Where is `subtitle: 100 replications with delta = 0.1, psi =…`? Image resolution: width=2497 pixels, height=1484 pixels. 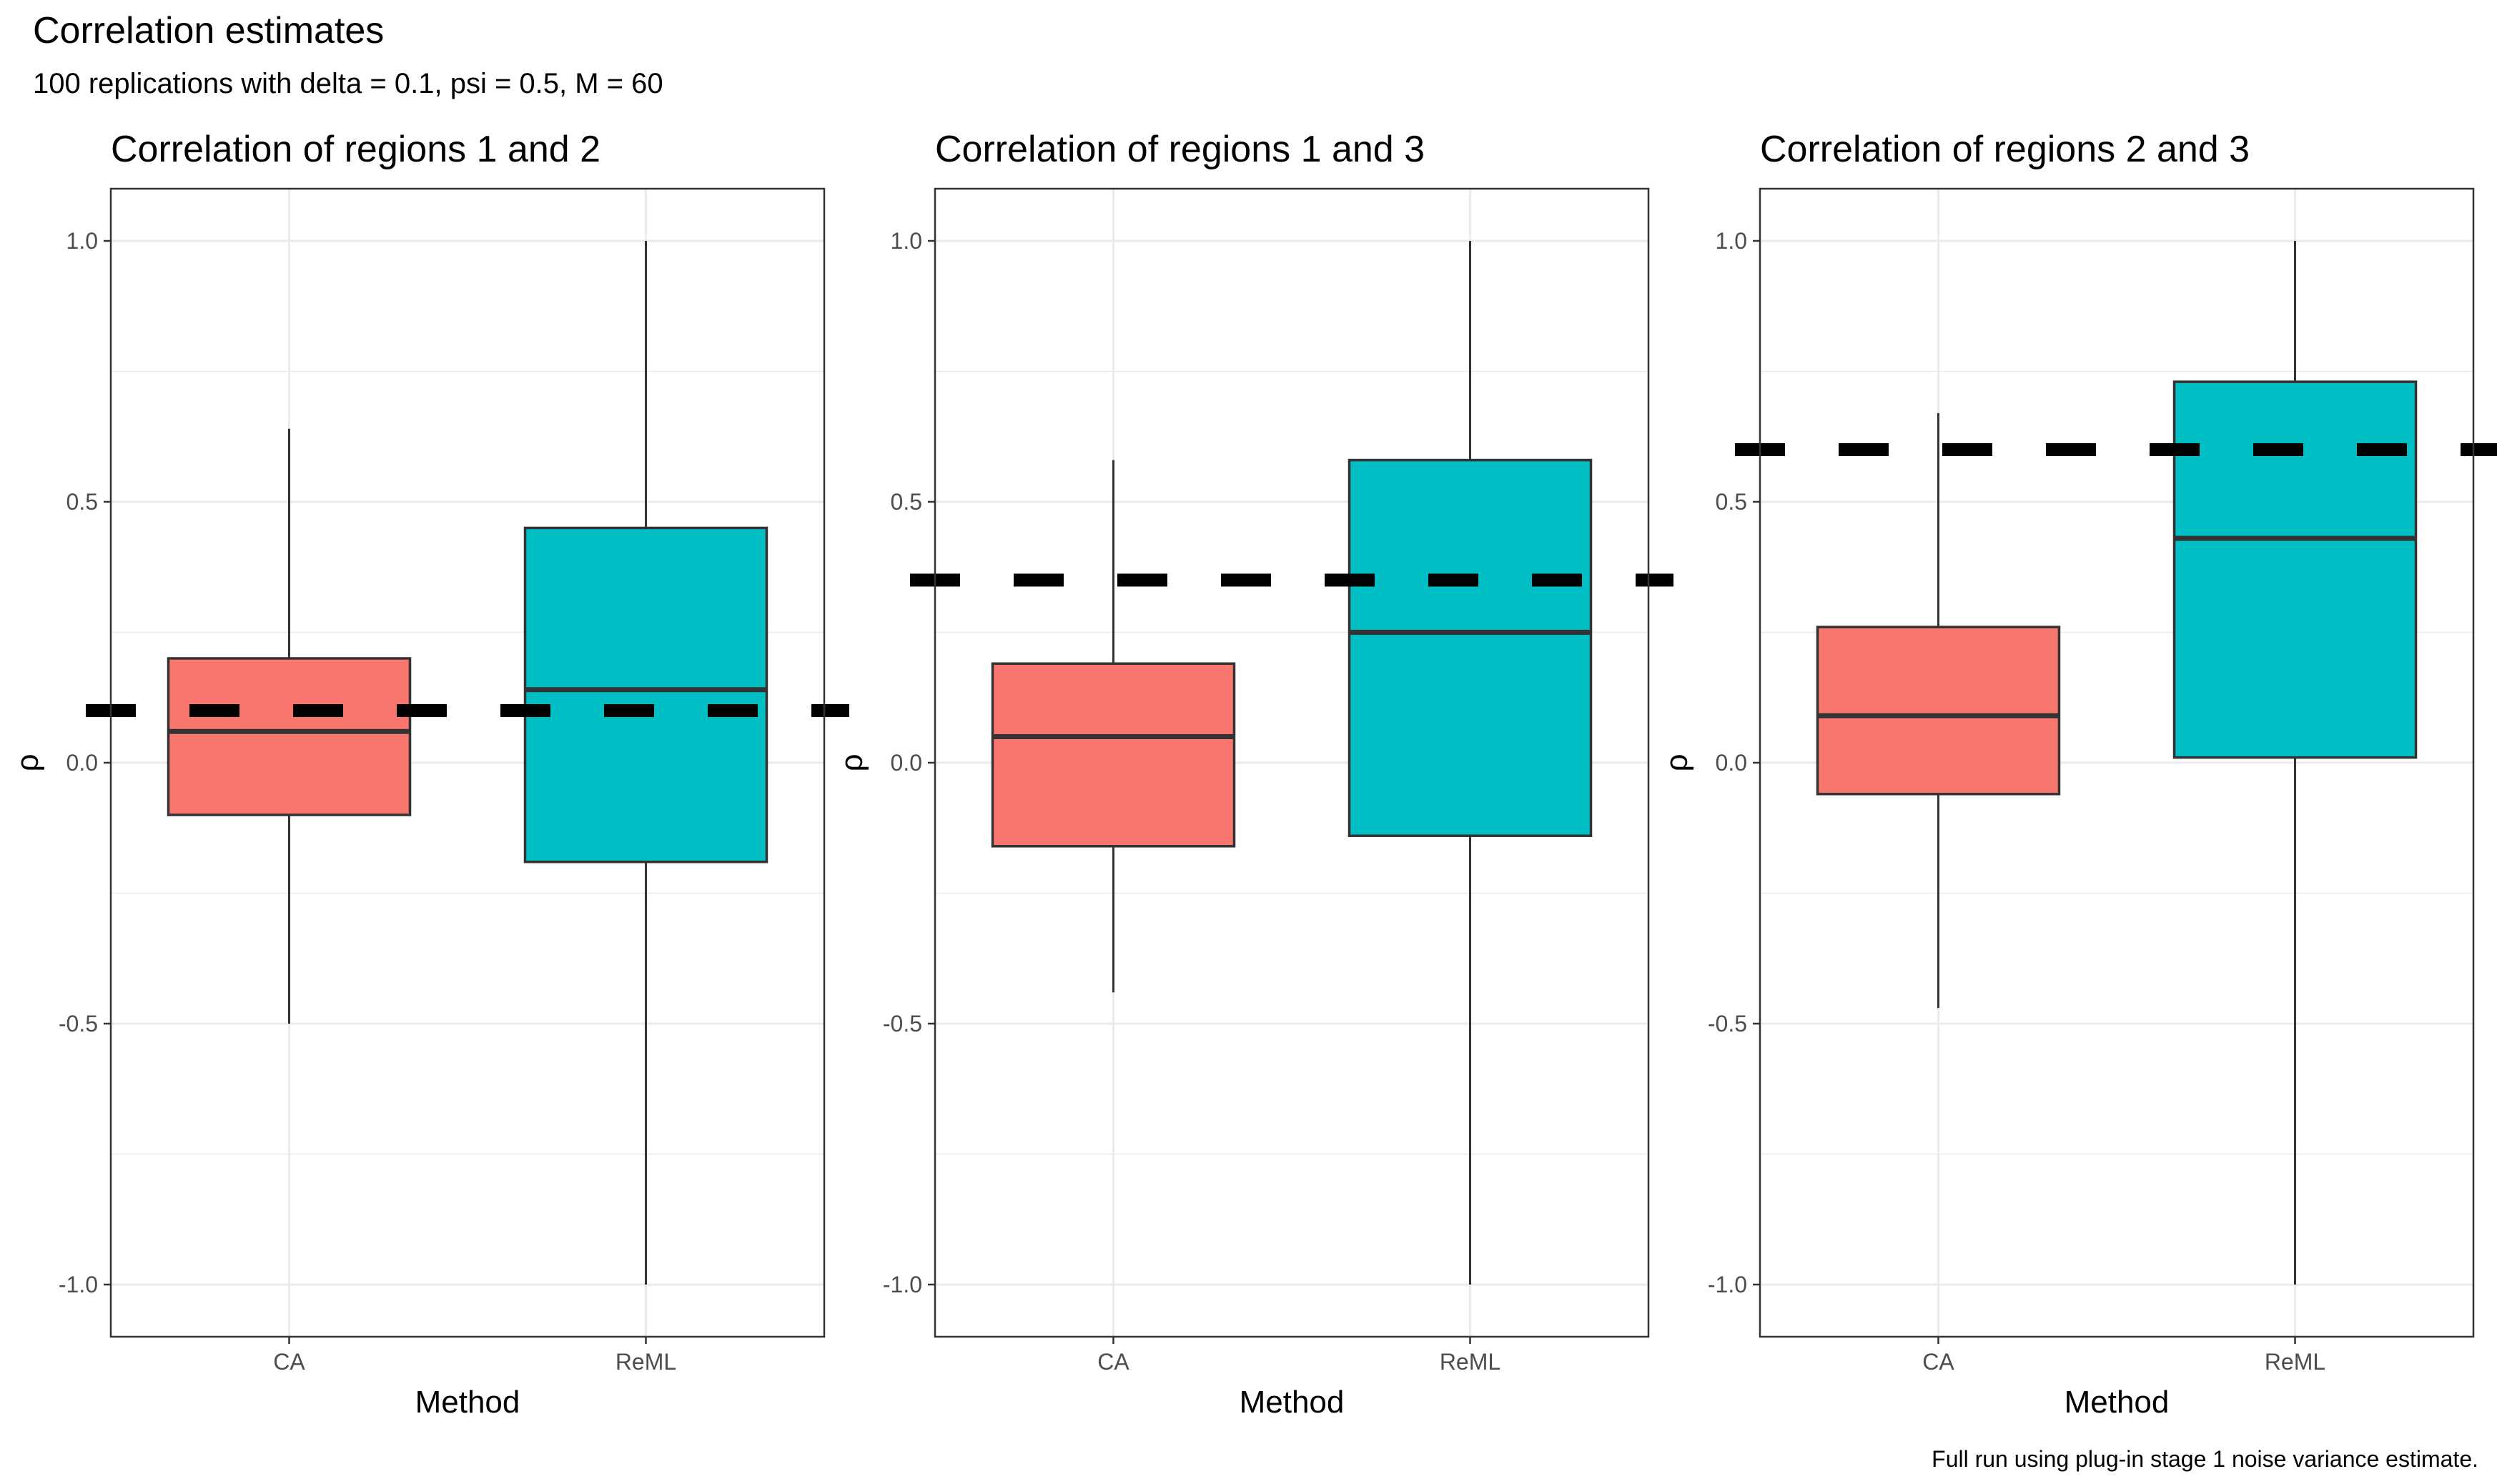
subtitle: 100 replications with delta = 0.1, psi =… is located at coordinates (348, 83).